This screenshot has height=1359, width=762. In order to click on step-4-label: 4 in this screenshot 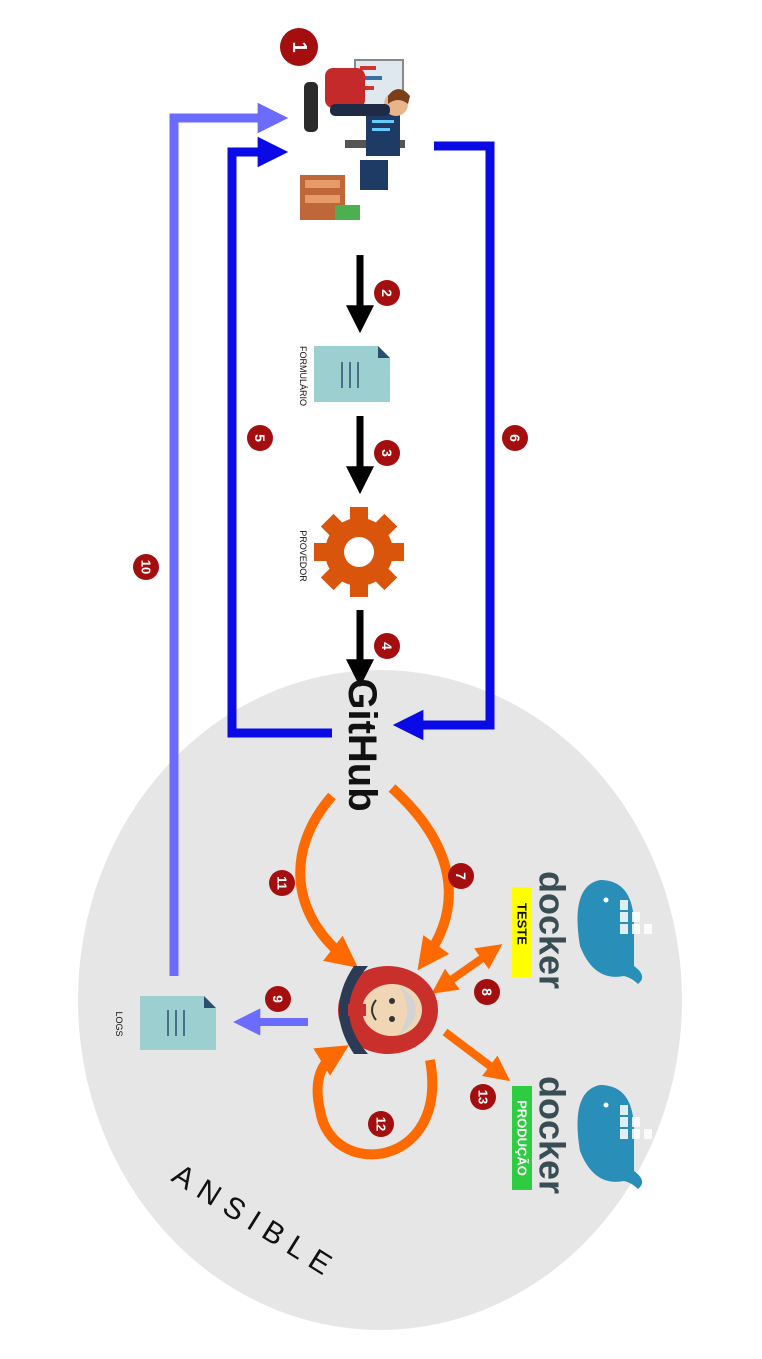, I will do `click(387, 646)`.